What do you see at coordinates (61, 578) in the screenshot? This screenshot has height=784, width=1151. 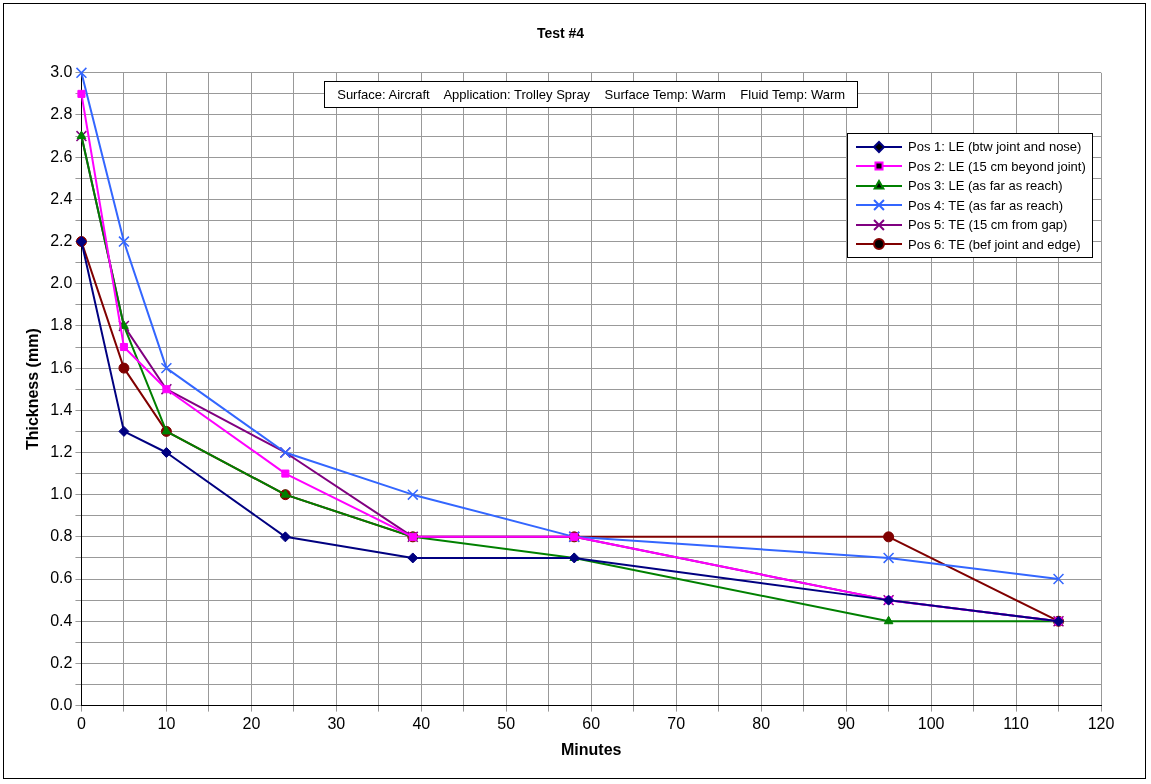 I see `y-tick-label: 0.6` at bounding box center [61, 578].